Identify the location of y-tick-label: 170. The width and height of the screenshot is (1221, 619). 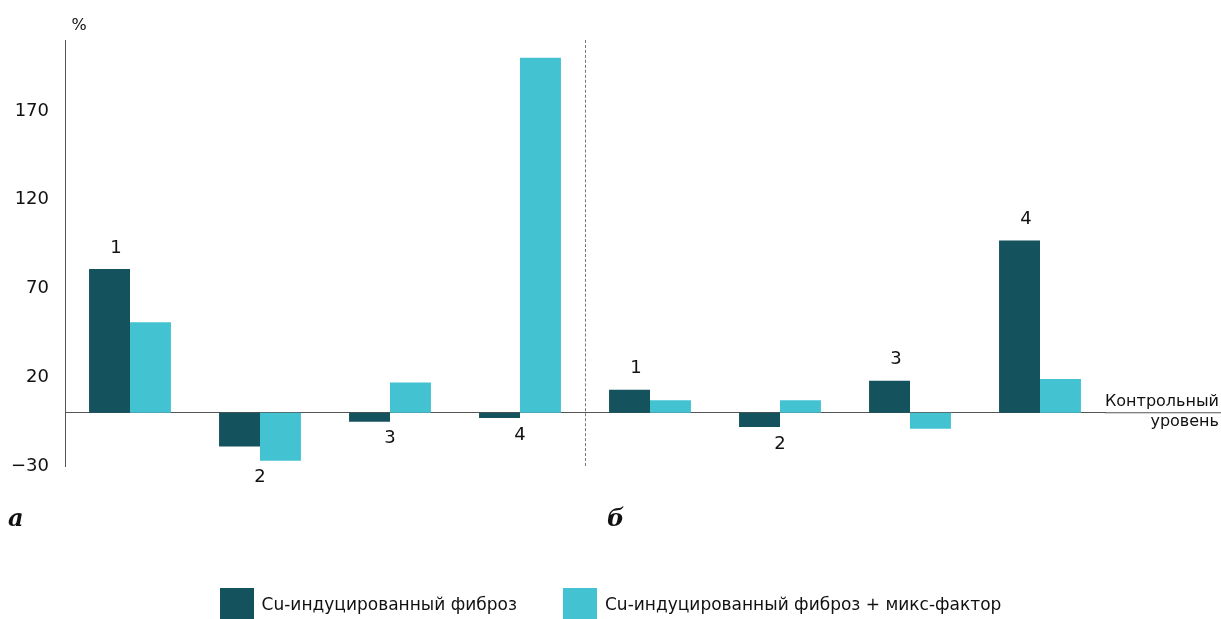
(31, 109).